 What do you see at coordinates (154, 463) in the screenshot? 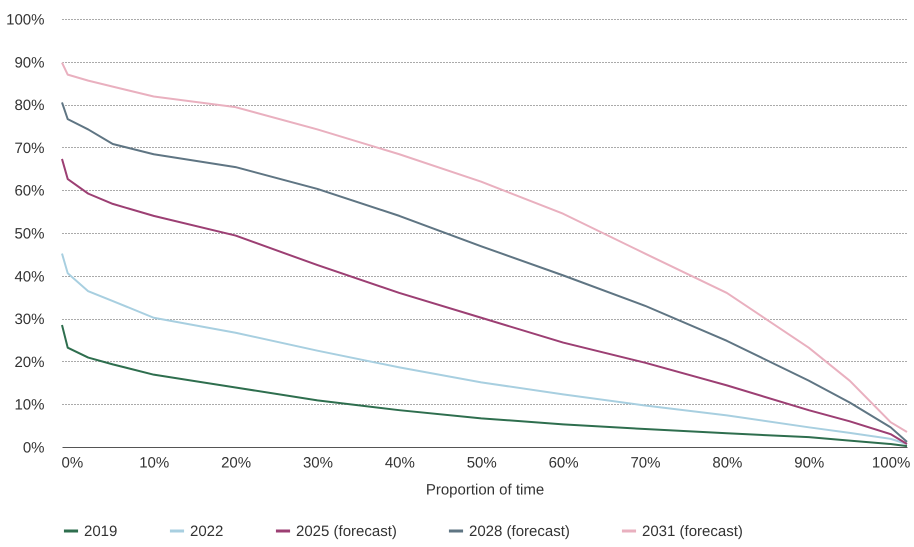
I see `x-tick-label: 10%` at bounding box center [154, 463].